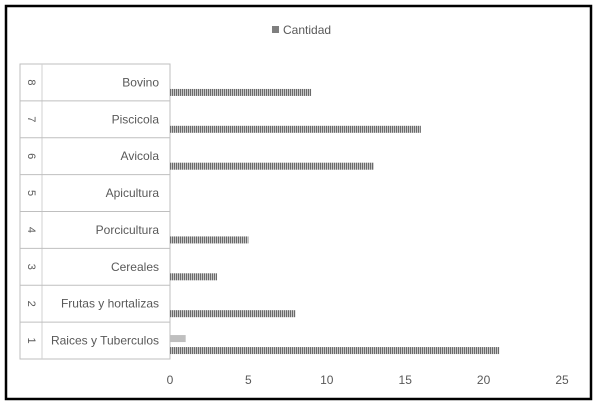  Describe the element at coordinates (484, 380) in the screenshot. I see `x-tick-label: 20` at that location.